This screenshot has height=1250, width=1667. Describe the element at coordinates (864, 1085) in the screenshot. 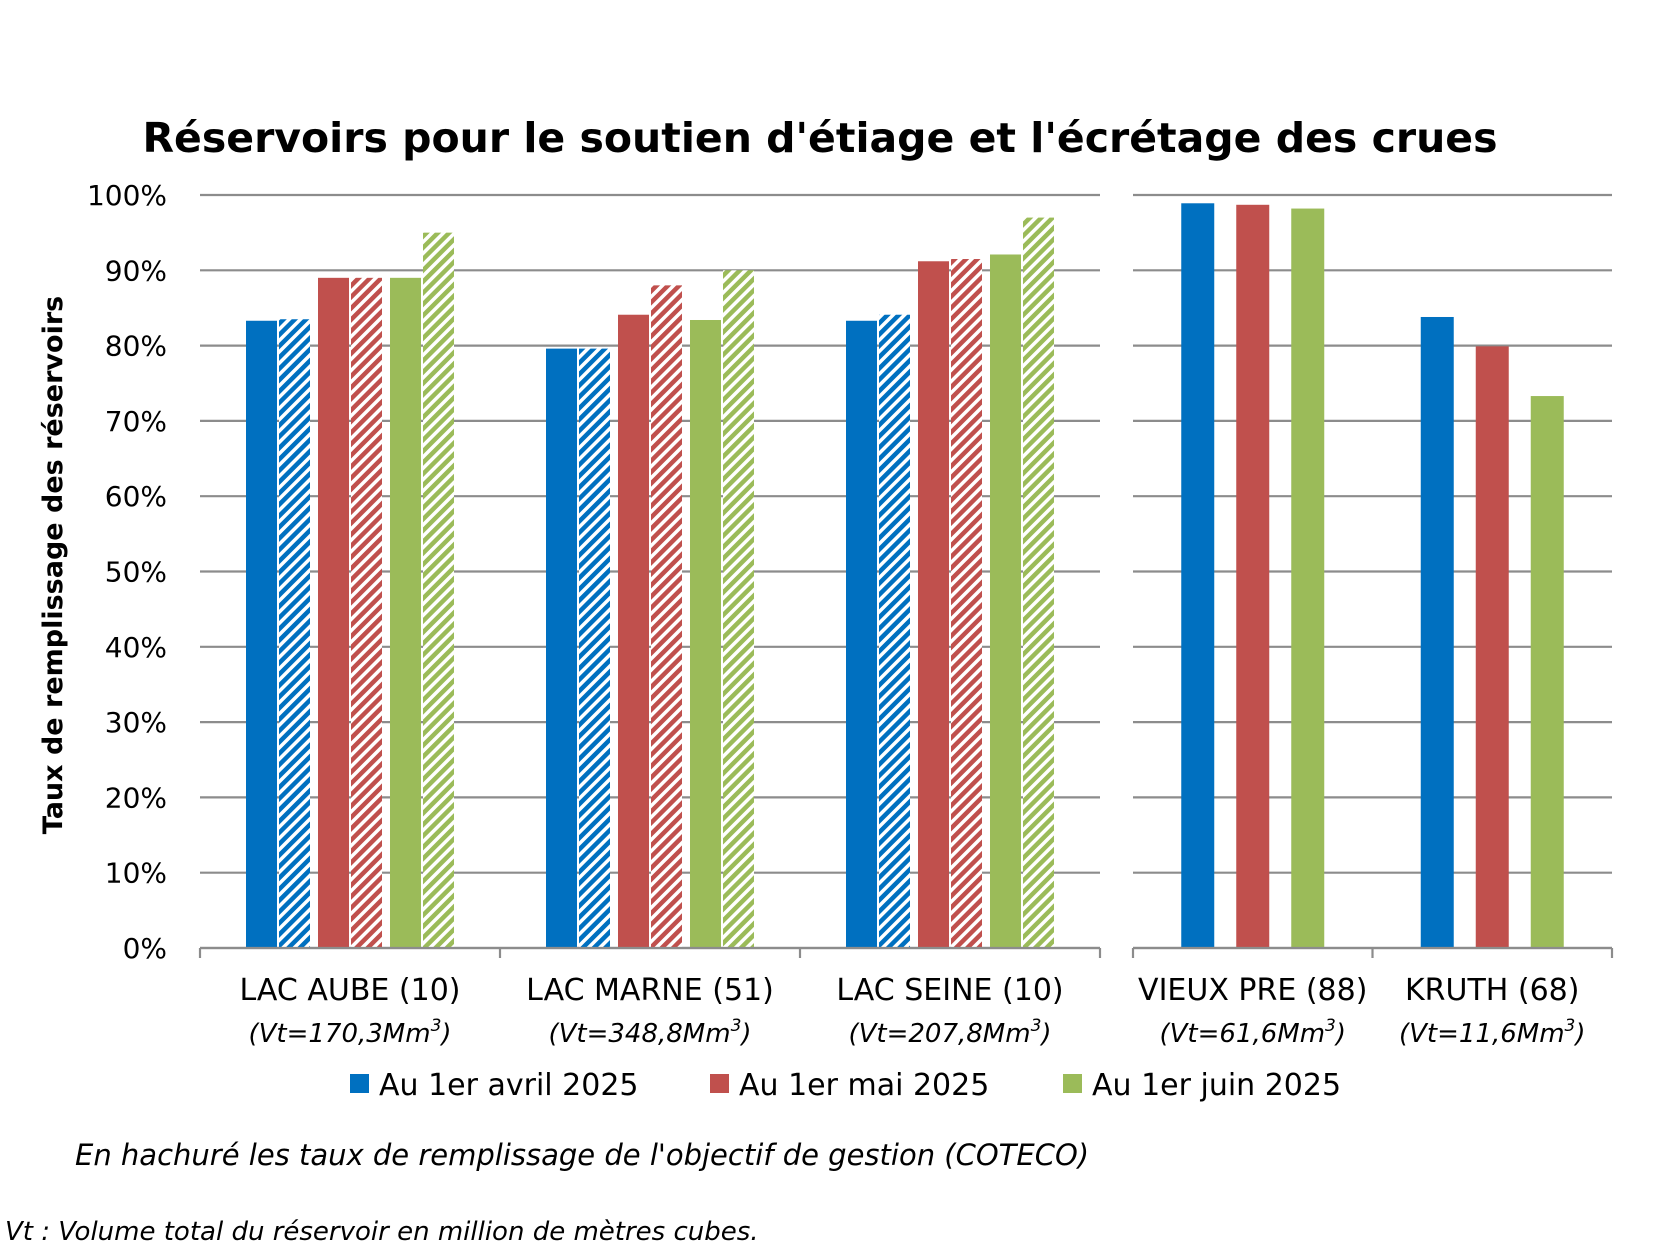

I see `legend-label: Au 1er mai 2025` at that location.